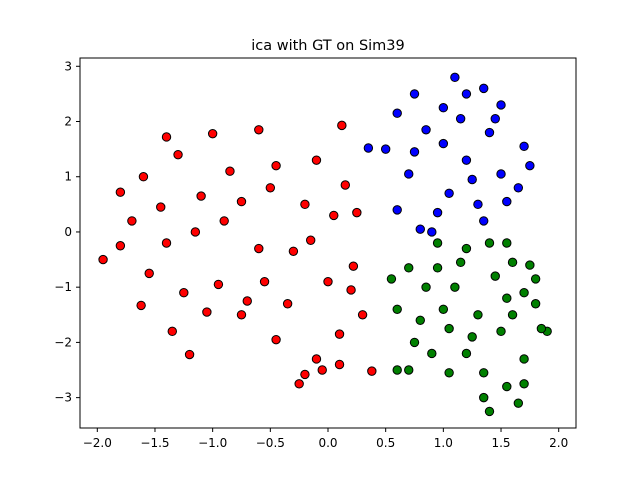  Describe the element at coordinates (500, 443) in the screenshot. I see `x-tick-label: 1.5` at that location.